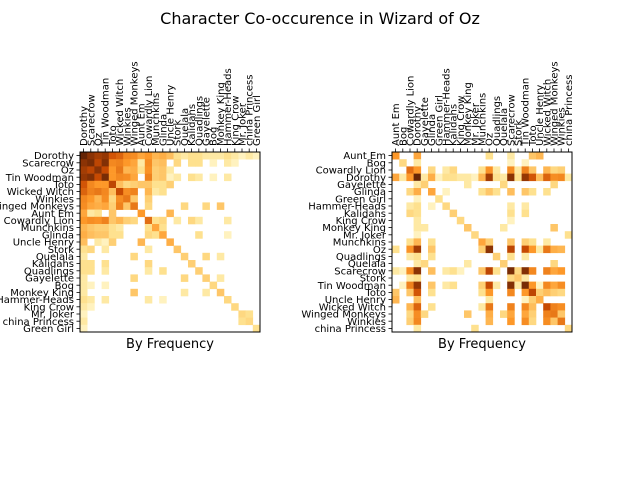  Describe the element at coordinates (84, 235) in the screenshot. I see `heatmap-cell-glinda-dorothy` at that location.